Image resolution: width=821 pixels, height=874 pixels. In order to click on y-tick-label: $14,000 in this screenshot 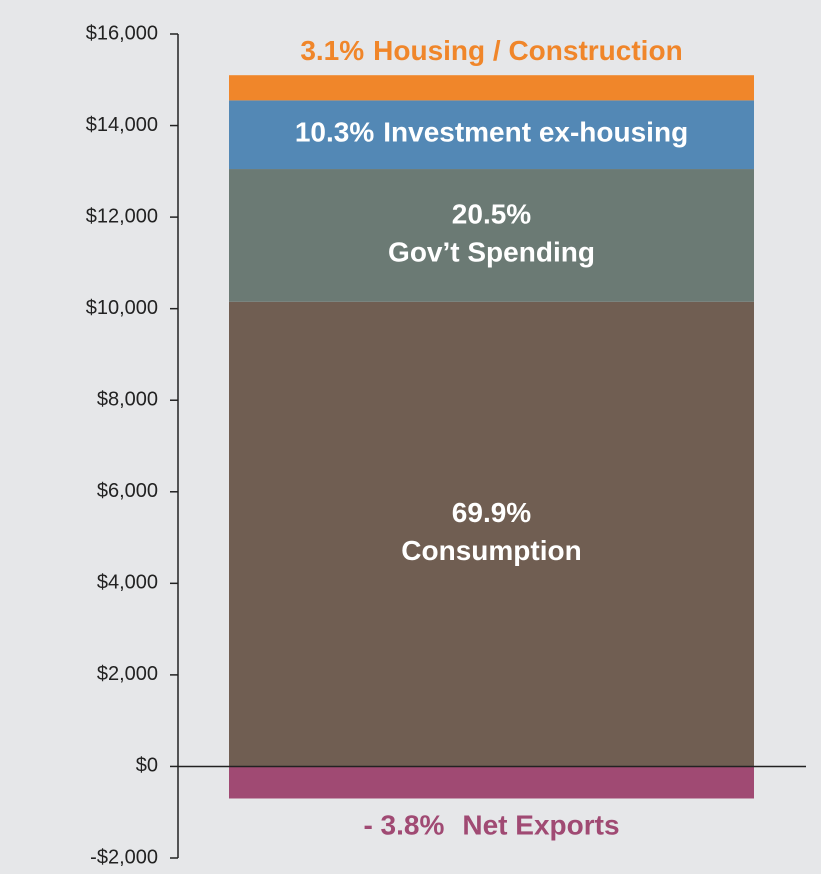, I will do `click(122, 125)`.